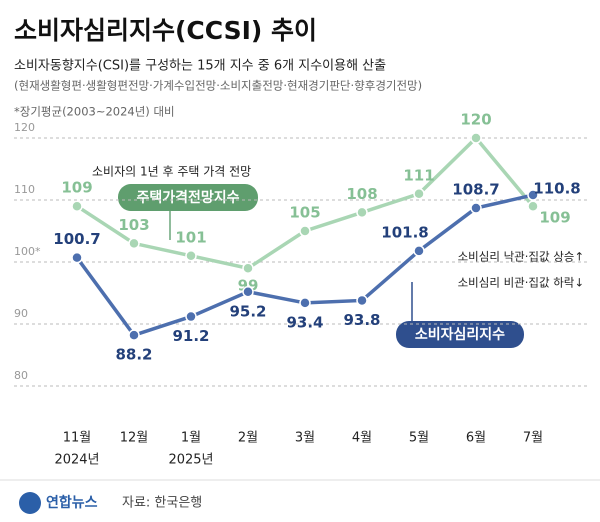 This screenshot has height=522, width=600. What do you see at coordinates (404, 232) in the screenshot?
I see `data-label: 101.8` at bounding box center [404, 232].